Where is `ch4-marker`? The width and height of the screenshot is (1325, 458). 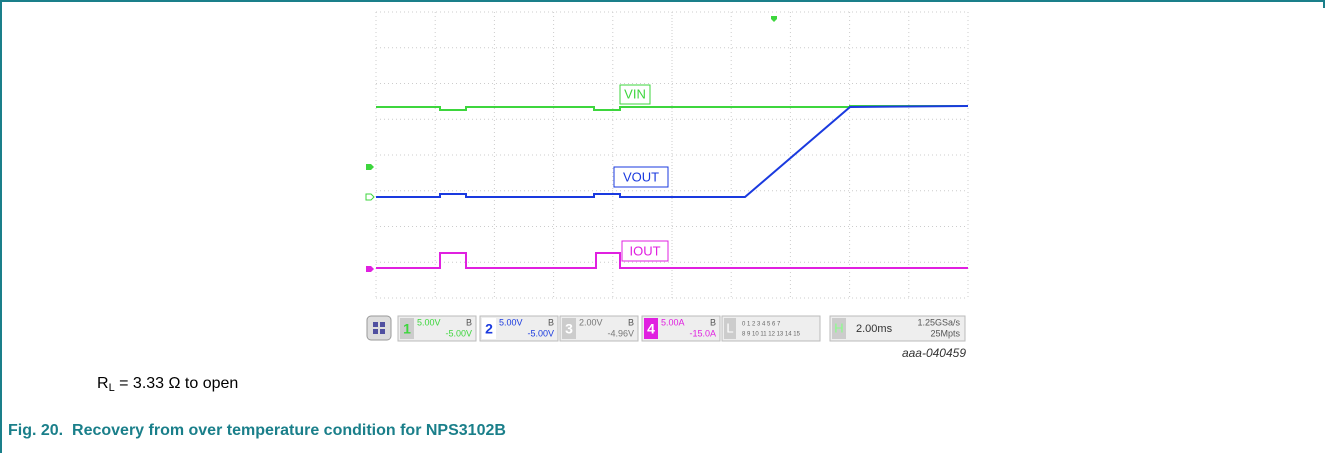 ch4-marker is located at coordinates (370, 269).